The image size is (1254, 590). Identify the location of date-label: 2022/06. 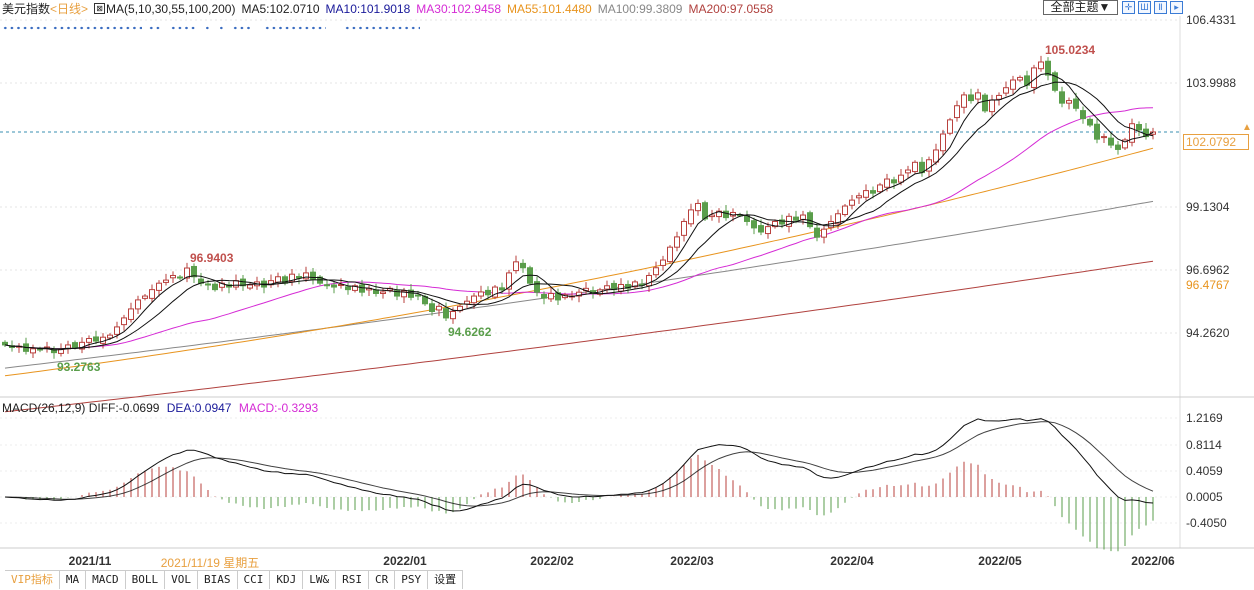
(1153, 561).